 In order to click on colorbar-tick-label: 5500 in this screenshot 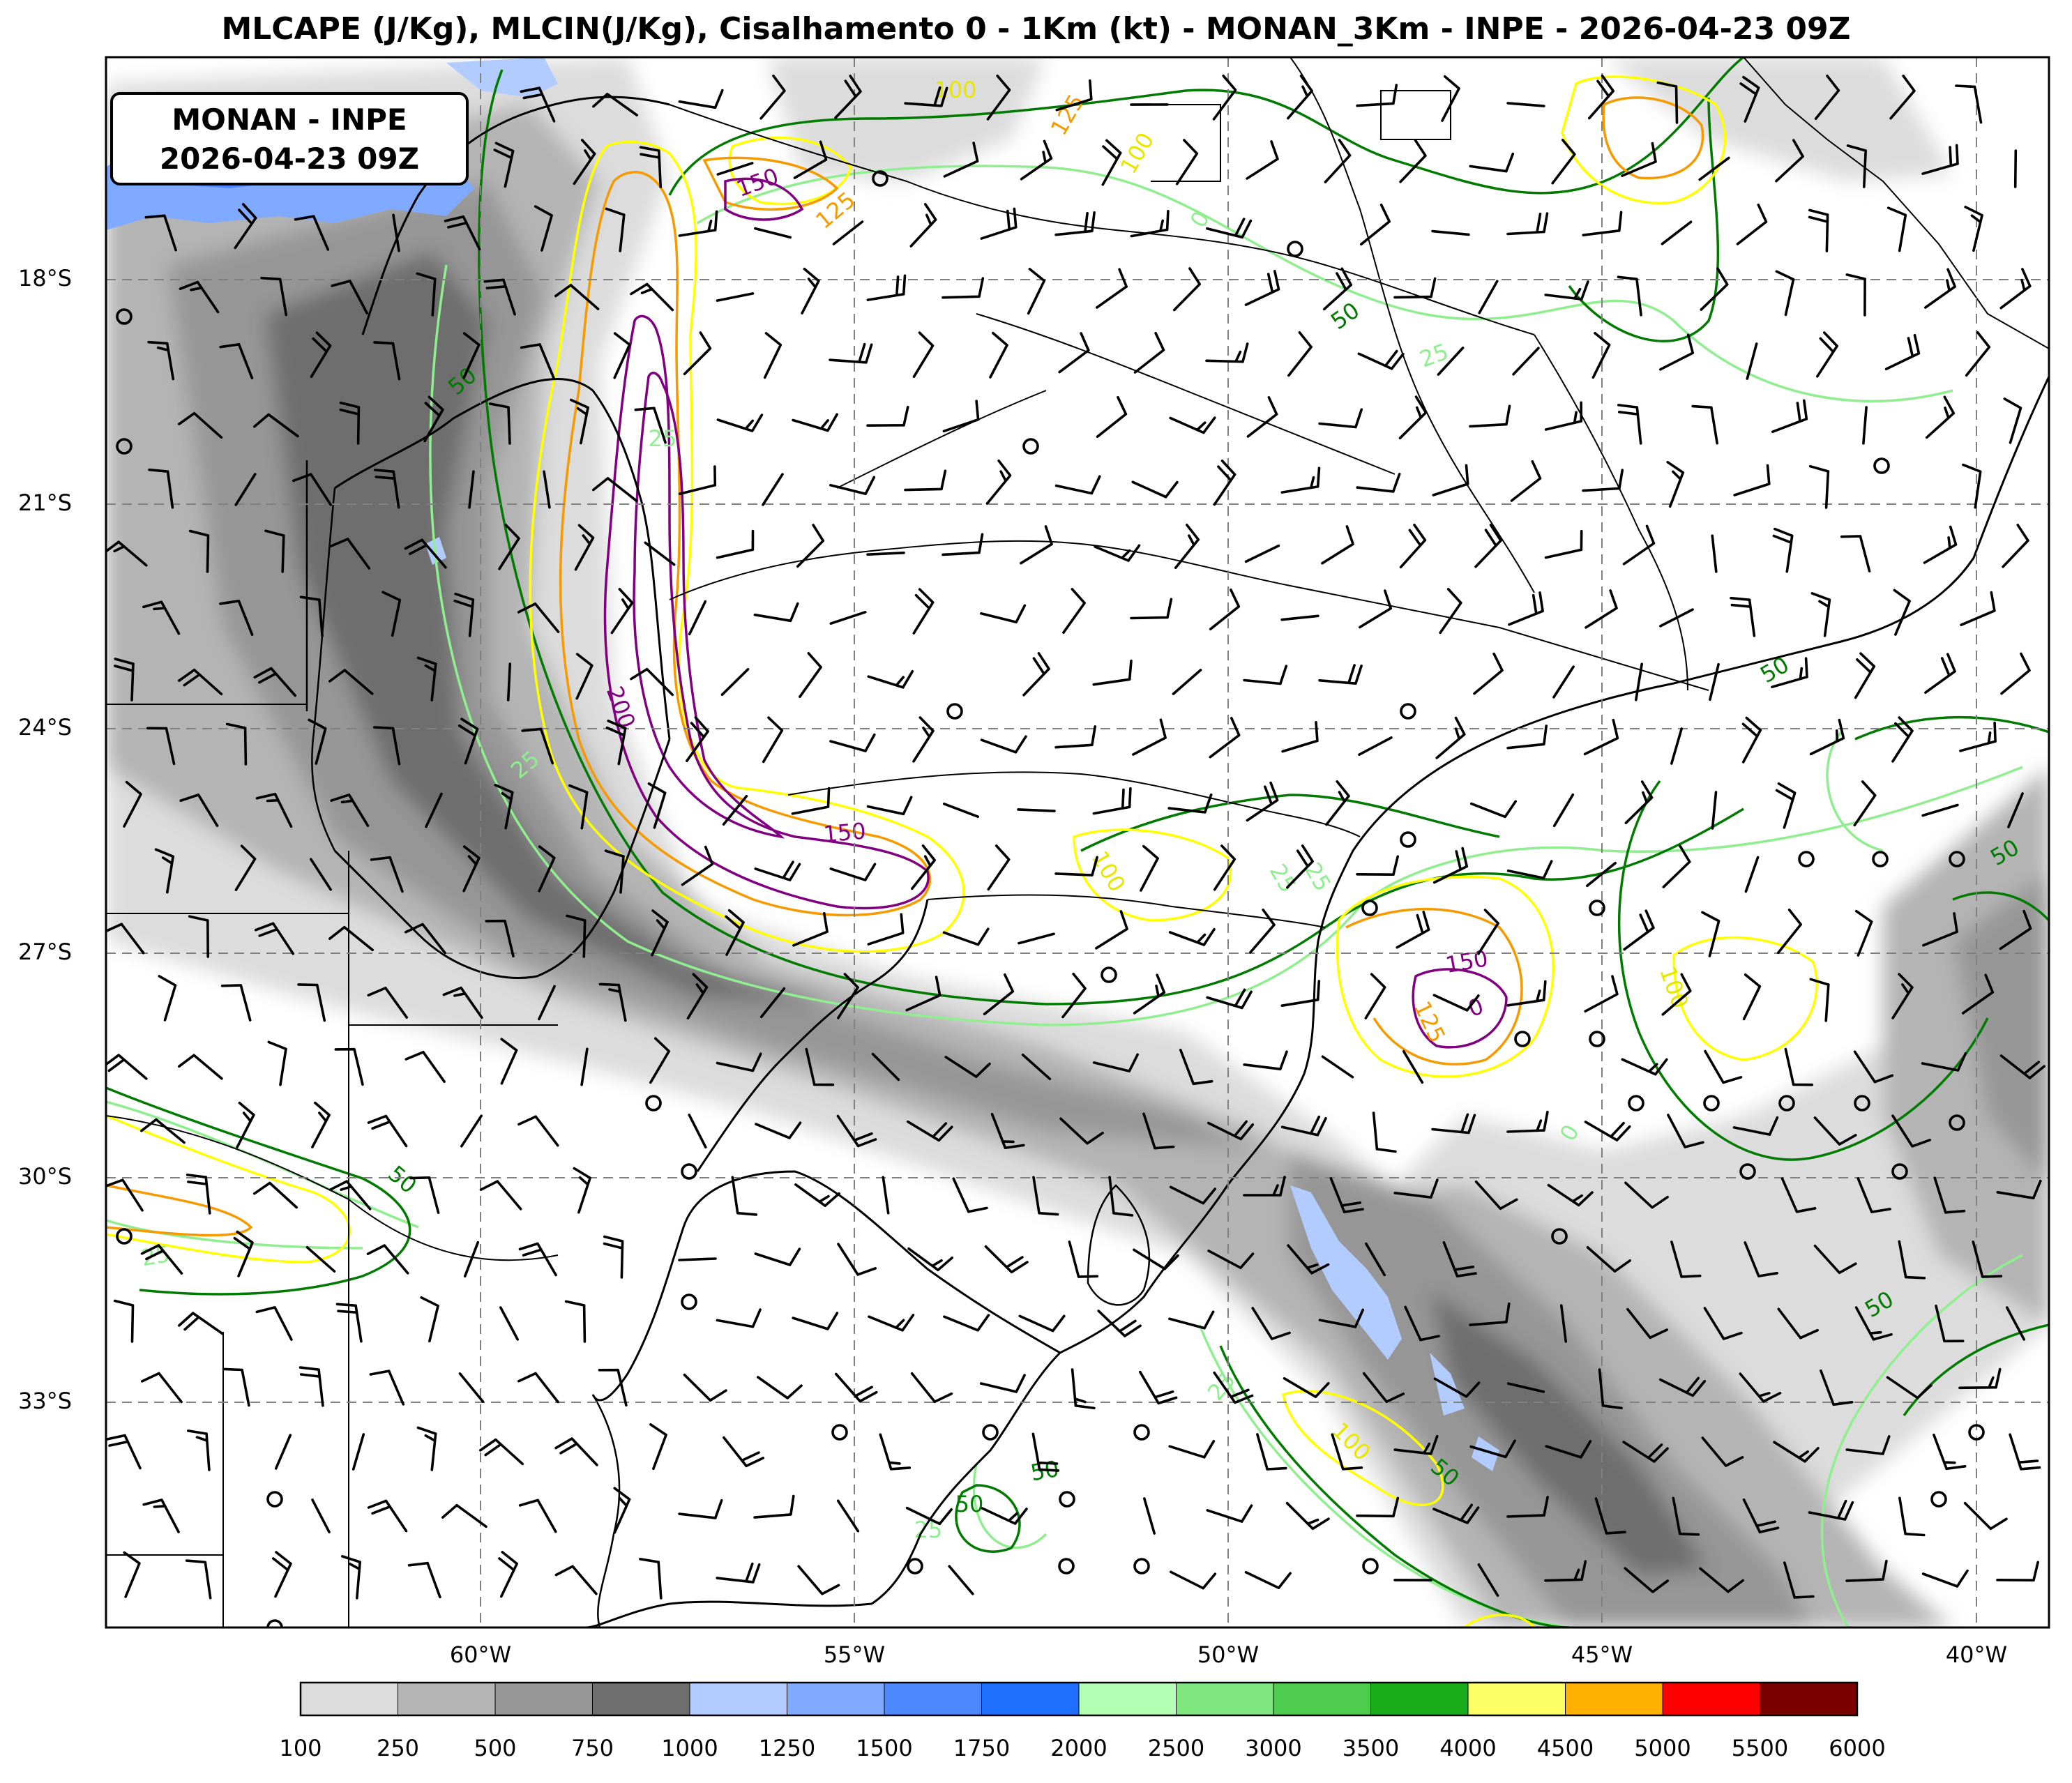, I will do `click(1760, 1748)`.